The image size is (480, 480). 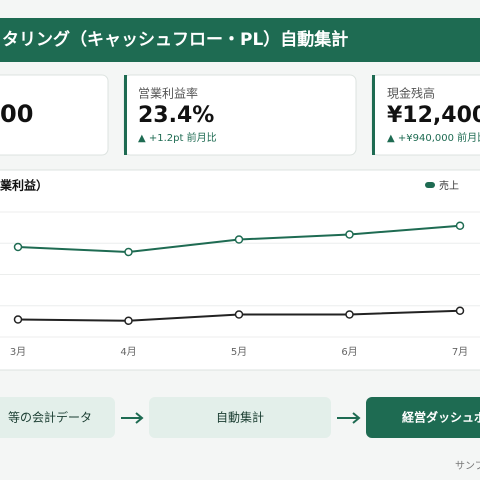 What do you see at coordinates (239, 352) in the screenshot?
I see `x-tick-label: 5月` at bounding box center [239, 352].